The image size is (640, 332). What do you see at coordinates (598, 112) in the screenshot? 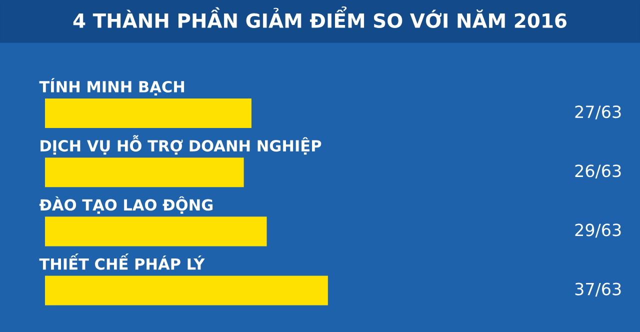
I see `data-label: 27/63` at bounding box center [598, 112].